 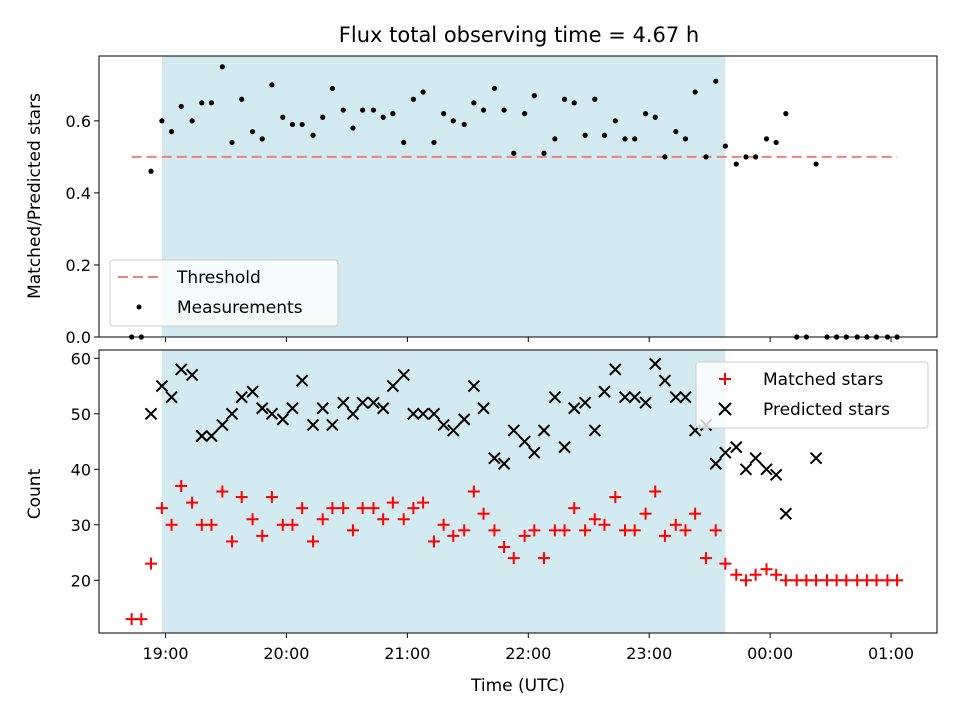 What do you see at coordinates (517, 686) in the screenshot?
I see `x-axis-label: Time (UTC)` at bounding box center [517, 686].